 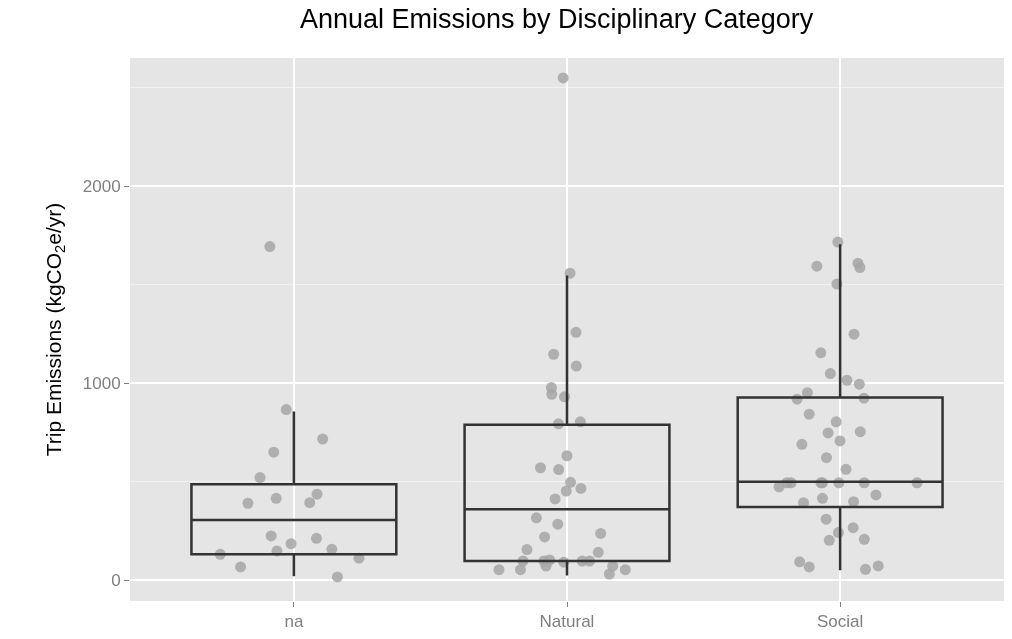 What do you see at coordinates (567, 622) in the screenshot?
I see `x-tick-label: Natural` at bounding box center [567, 622].